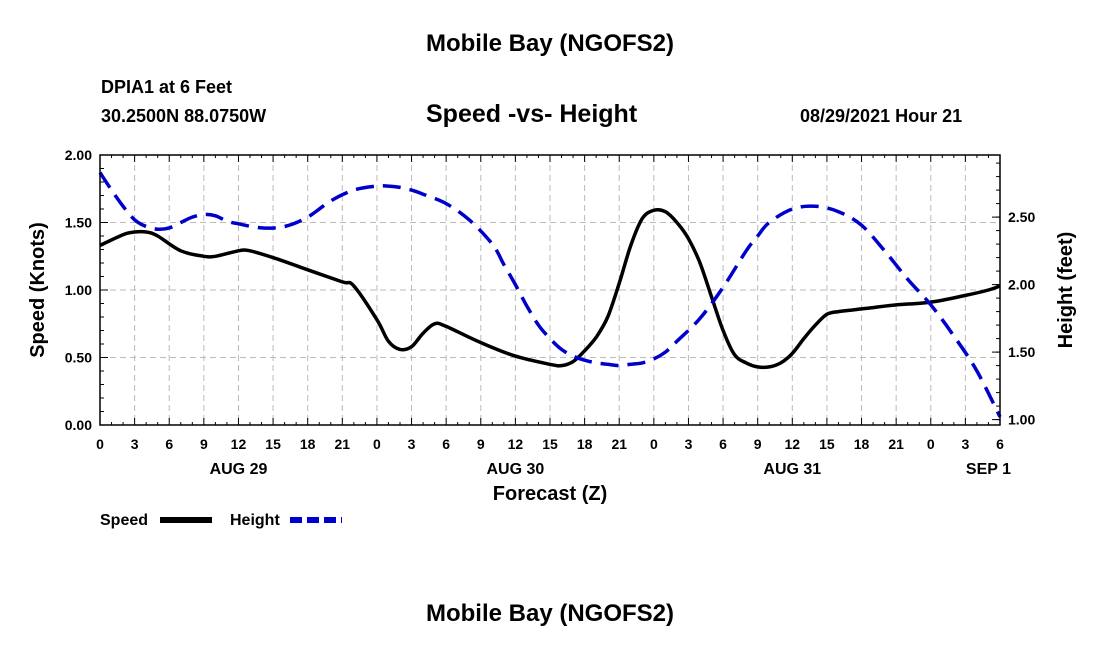 The image size is (1100, 650). I want to click on top-title: Mobile Bay (NGOFS2), so click(550, 43).